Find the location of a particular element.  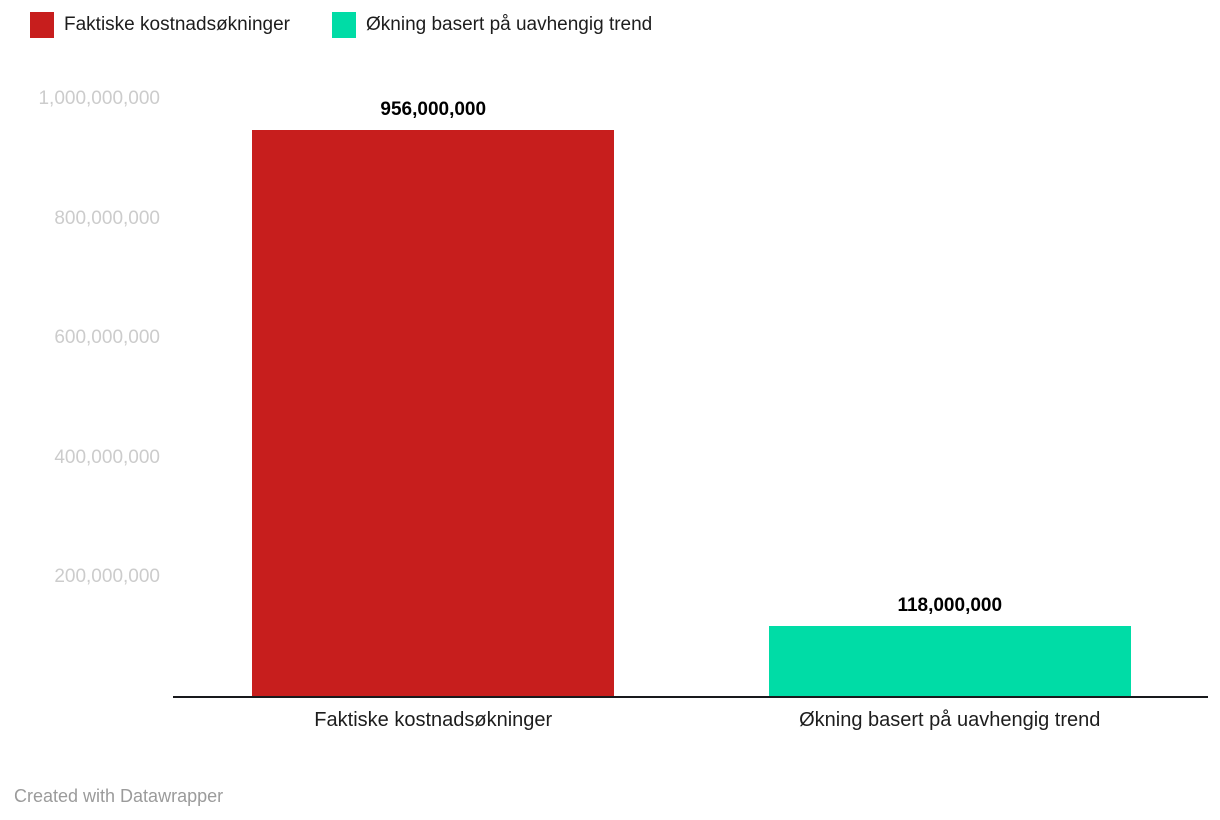

y-tick-label: 200,000,000 is located at coordinates (107, 577).